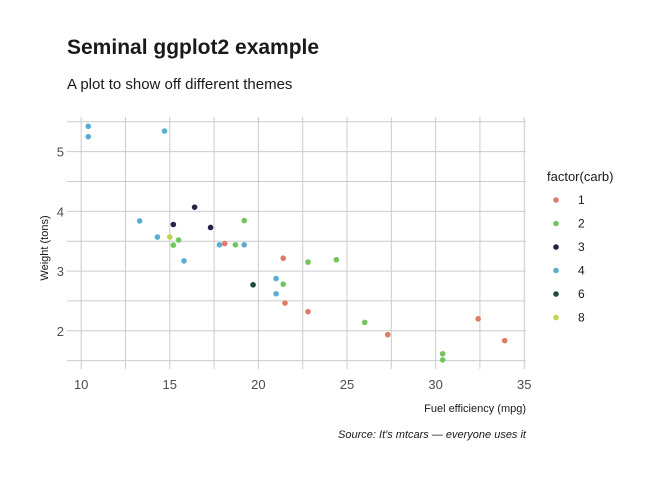  I want to click on legend-label: 4, so click(581, 271).